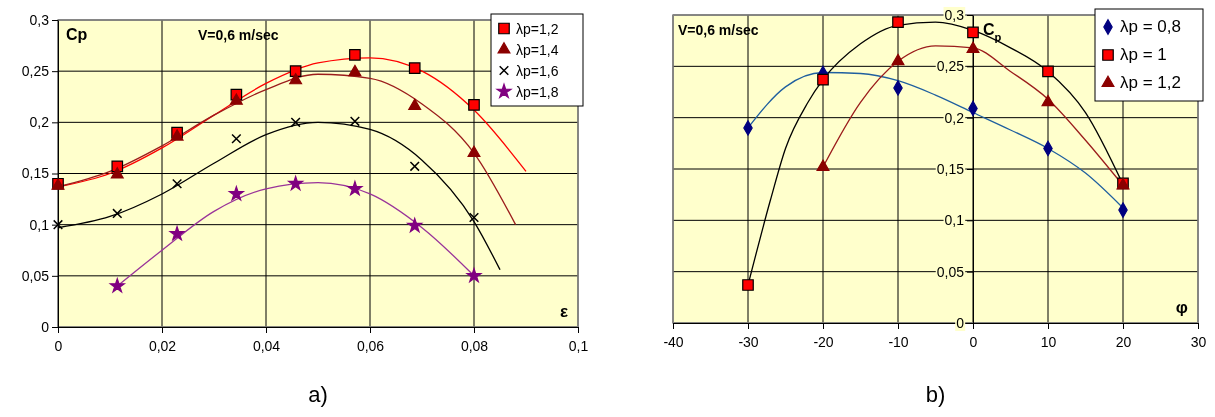 This screenshot has width=1215, height=417. I want to click on legend-label: λp=1,4, so click(537, 49).